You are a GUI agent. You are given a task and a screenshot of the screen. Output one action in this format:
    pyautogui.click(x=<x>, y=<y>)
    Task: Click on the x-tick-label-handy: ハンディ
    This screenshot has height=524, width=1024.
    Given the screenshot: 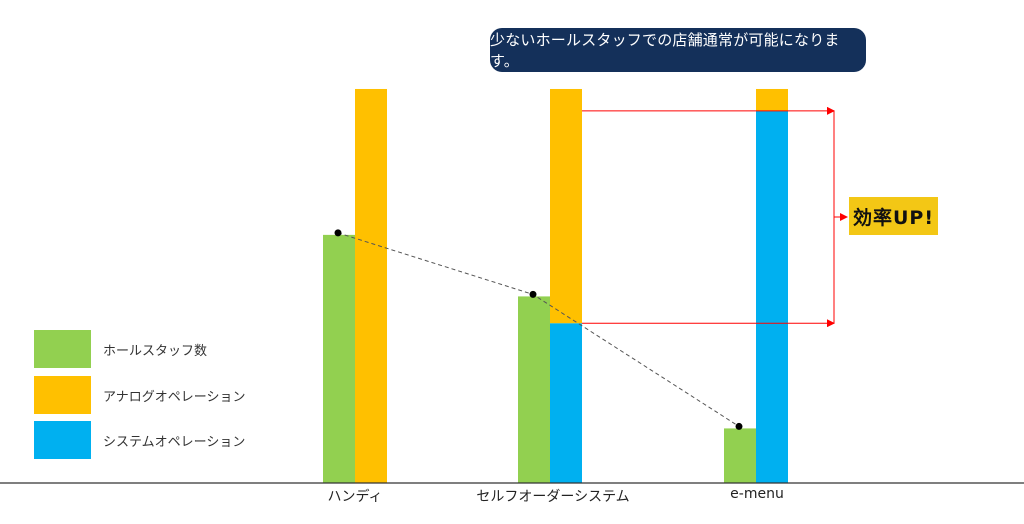 What is the action you would take?
    pyautogui.click(x=355, y=497)
    